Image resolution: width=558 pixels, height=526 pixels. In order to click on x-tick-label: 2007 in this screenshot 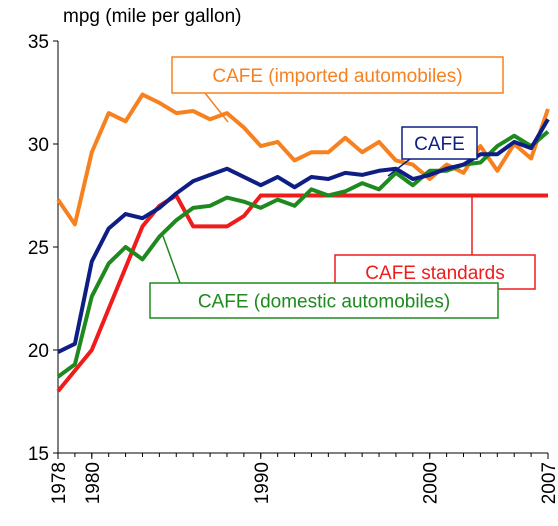, I will do `click(548, 483)`.